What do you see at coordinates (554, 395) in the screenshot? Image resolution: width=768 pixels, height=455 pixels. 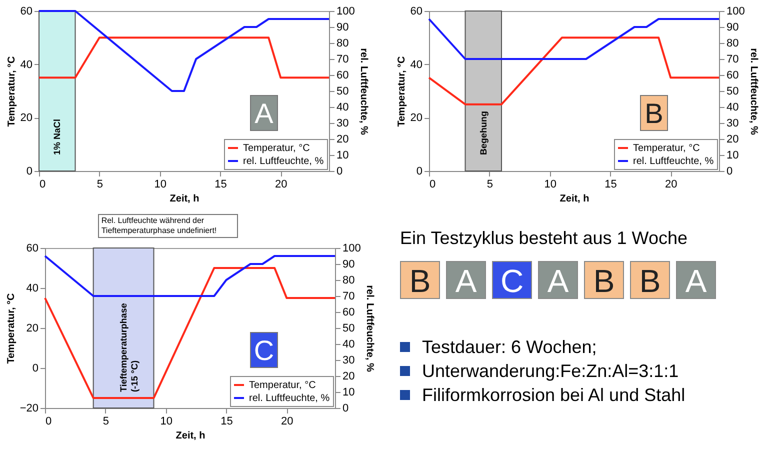 I see `text: Filiformkorrosion bei Al und Stahl` at bounding box center [554, 395].